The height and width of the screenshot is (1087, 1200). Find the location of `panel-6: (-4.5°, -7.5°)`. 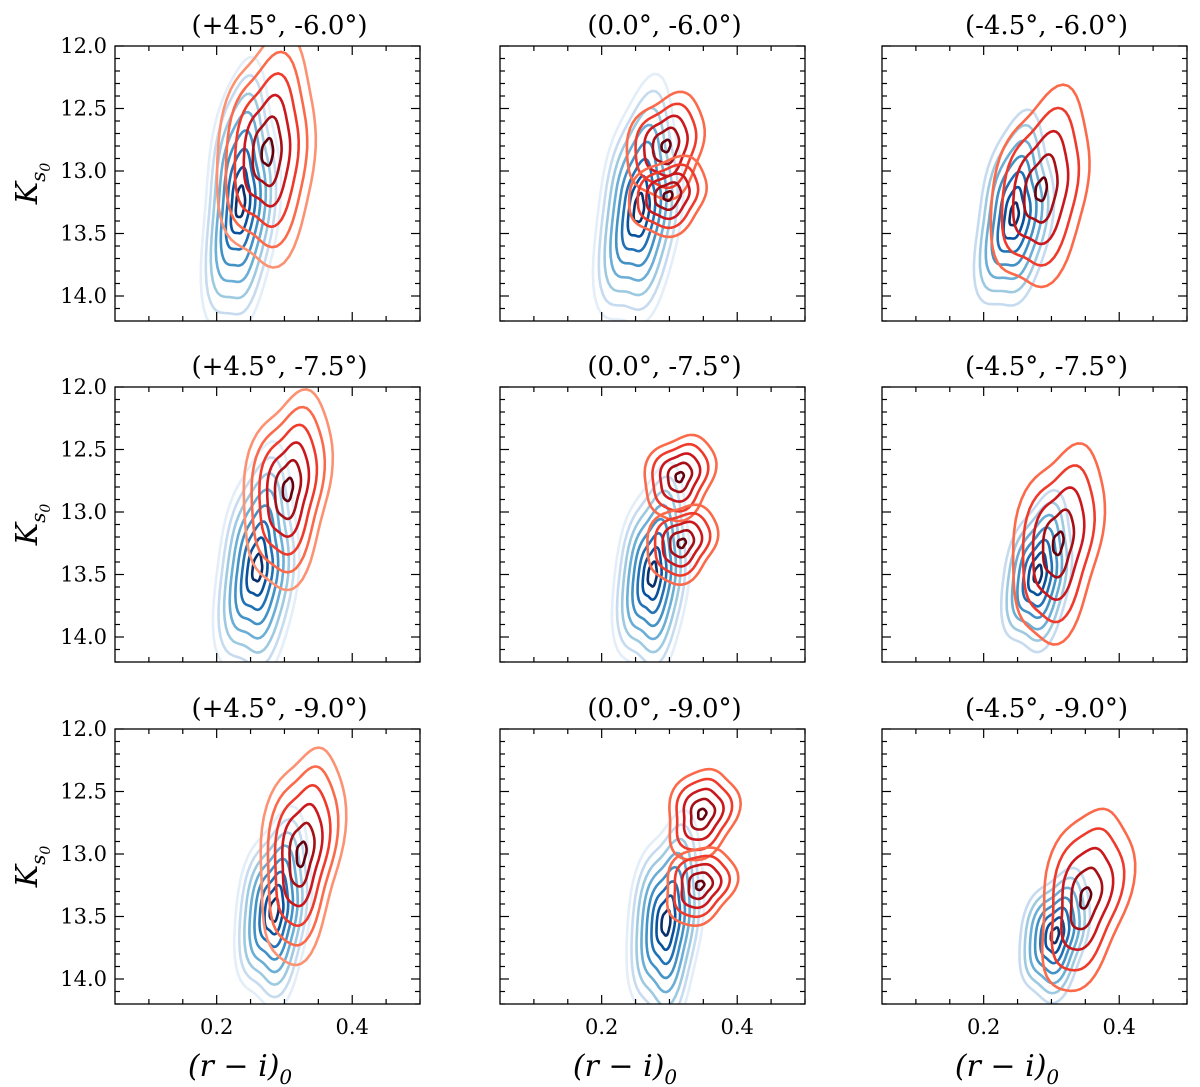

panel-6: (-4.5°, -7.5°) is located at coordinates (1034, 507).